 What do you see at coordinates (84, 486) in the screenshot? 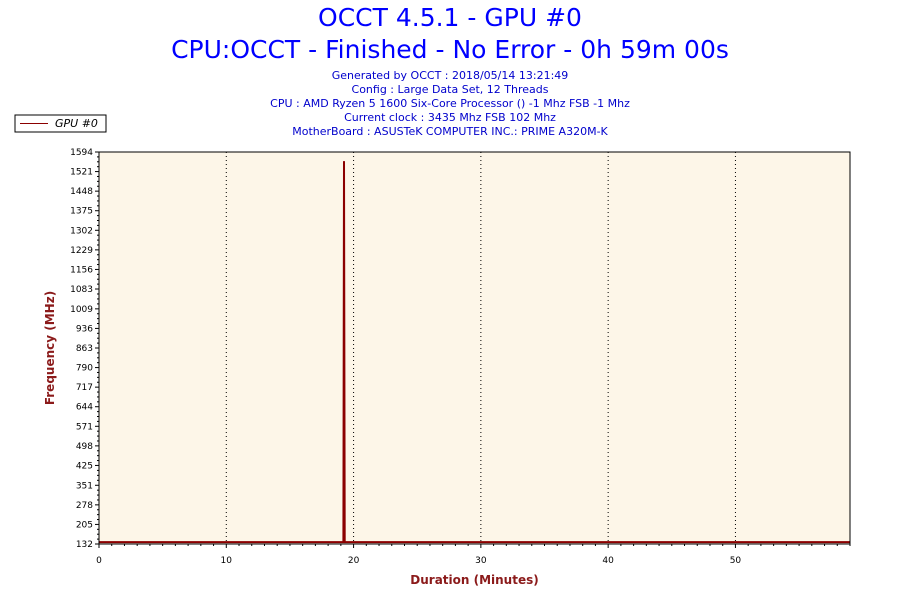
I see `y-tick-label: 351` at bounding box center [84, 486].